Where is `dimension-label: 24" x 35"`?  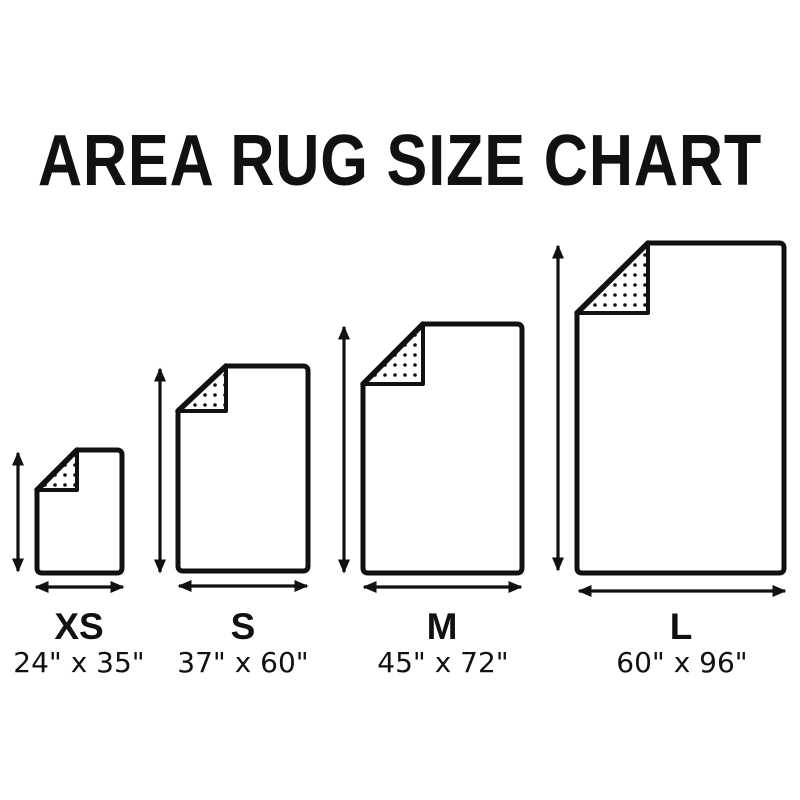 dimension-label: 24" x 35" is located at coordinates (78, 662).